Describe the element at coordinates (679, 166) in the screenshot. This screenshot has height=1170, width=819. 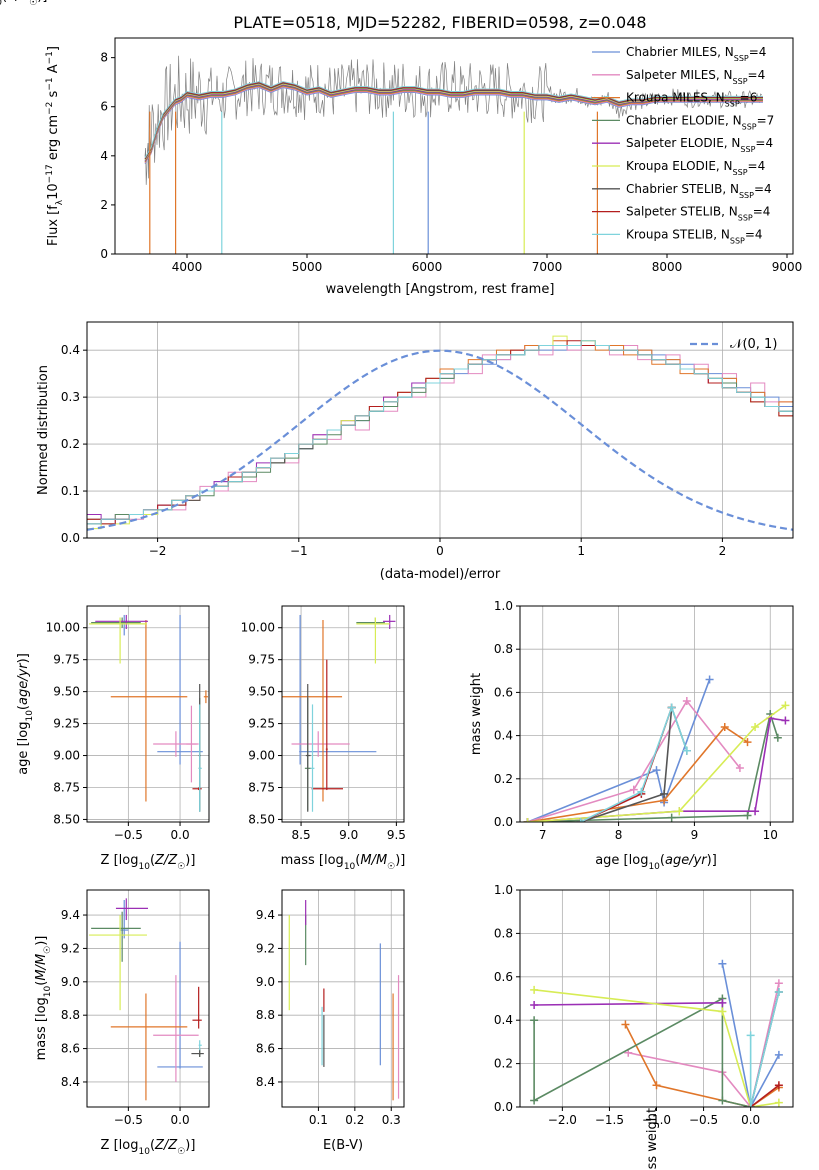
I see `legend-model-name: Kroupa ELODIE, N` at that location.